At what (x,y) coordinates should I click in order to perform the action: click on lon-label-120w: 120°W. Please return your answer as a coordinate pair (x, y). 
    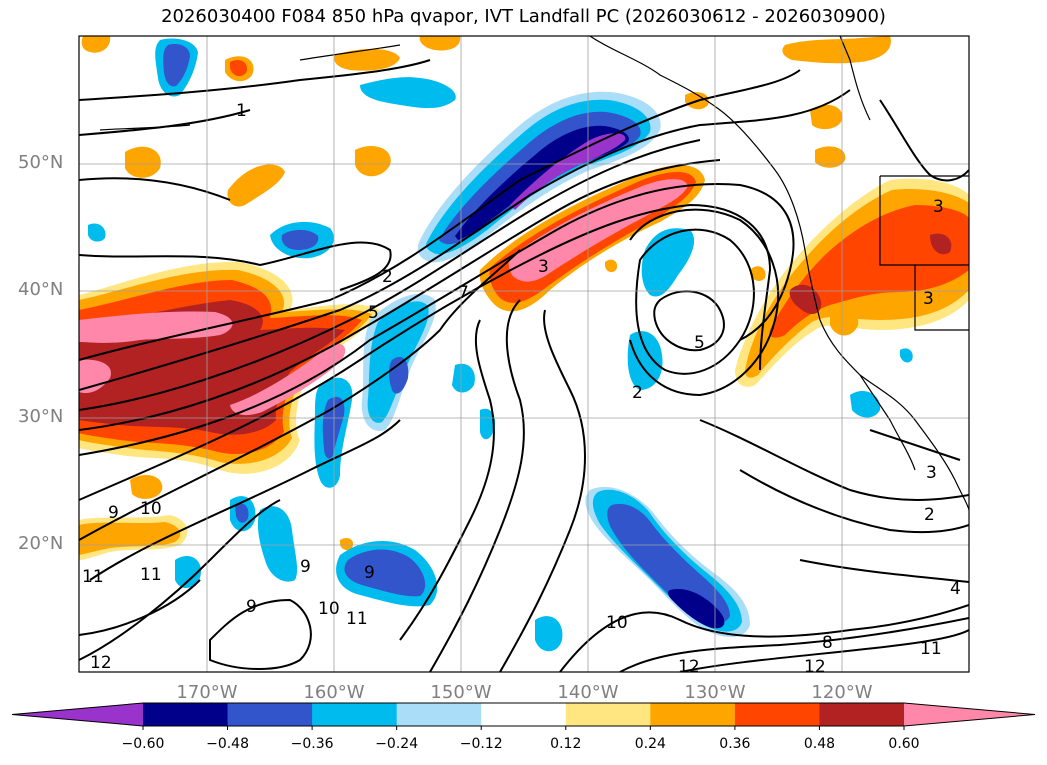
    Looking at the image, I should click on (842, 692).